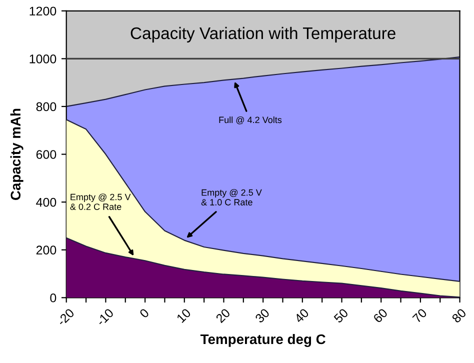  I want to click on y-tick-label: 1000, so click(43, 59).